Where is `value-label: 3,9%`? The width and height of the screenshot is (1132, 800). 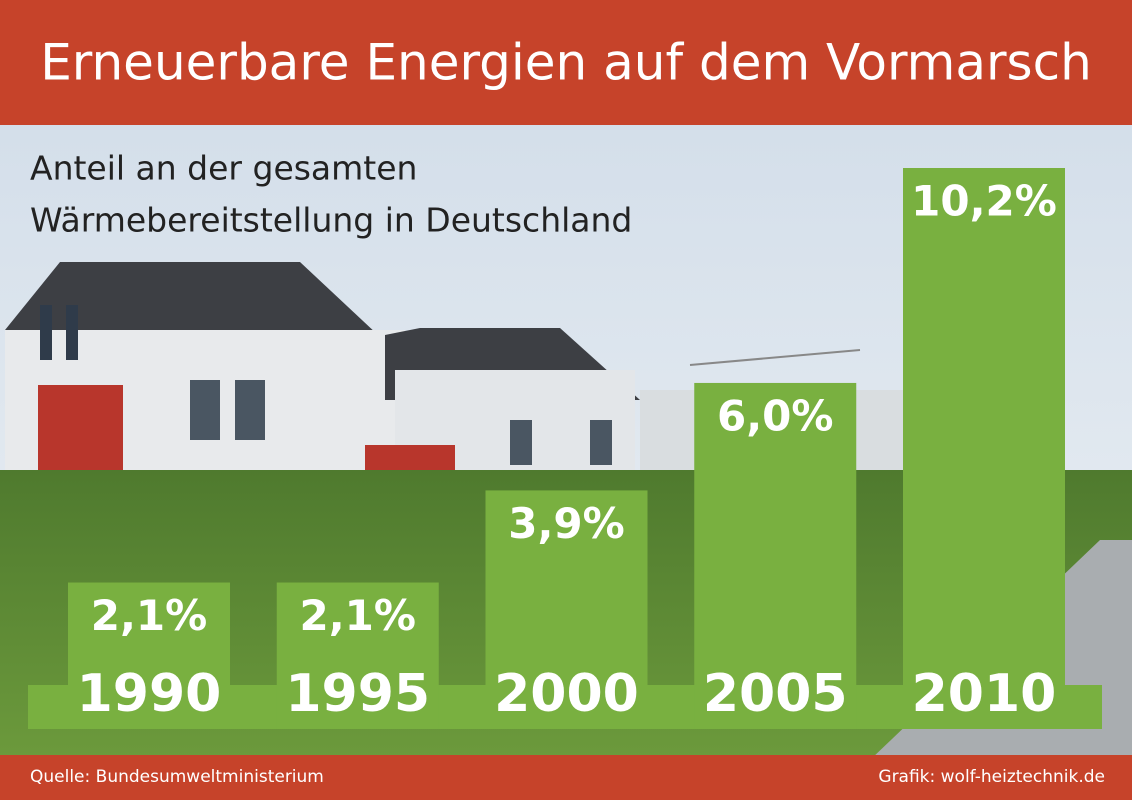
value-label: 3,9% is located at coordinates (566, 523).